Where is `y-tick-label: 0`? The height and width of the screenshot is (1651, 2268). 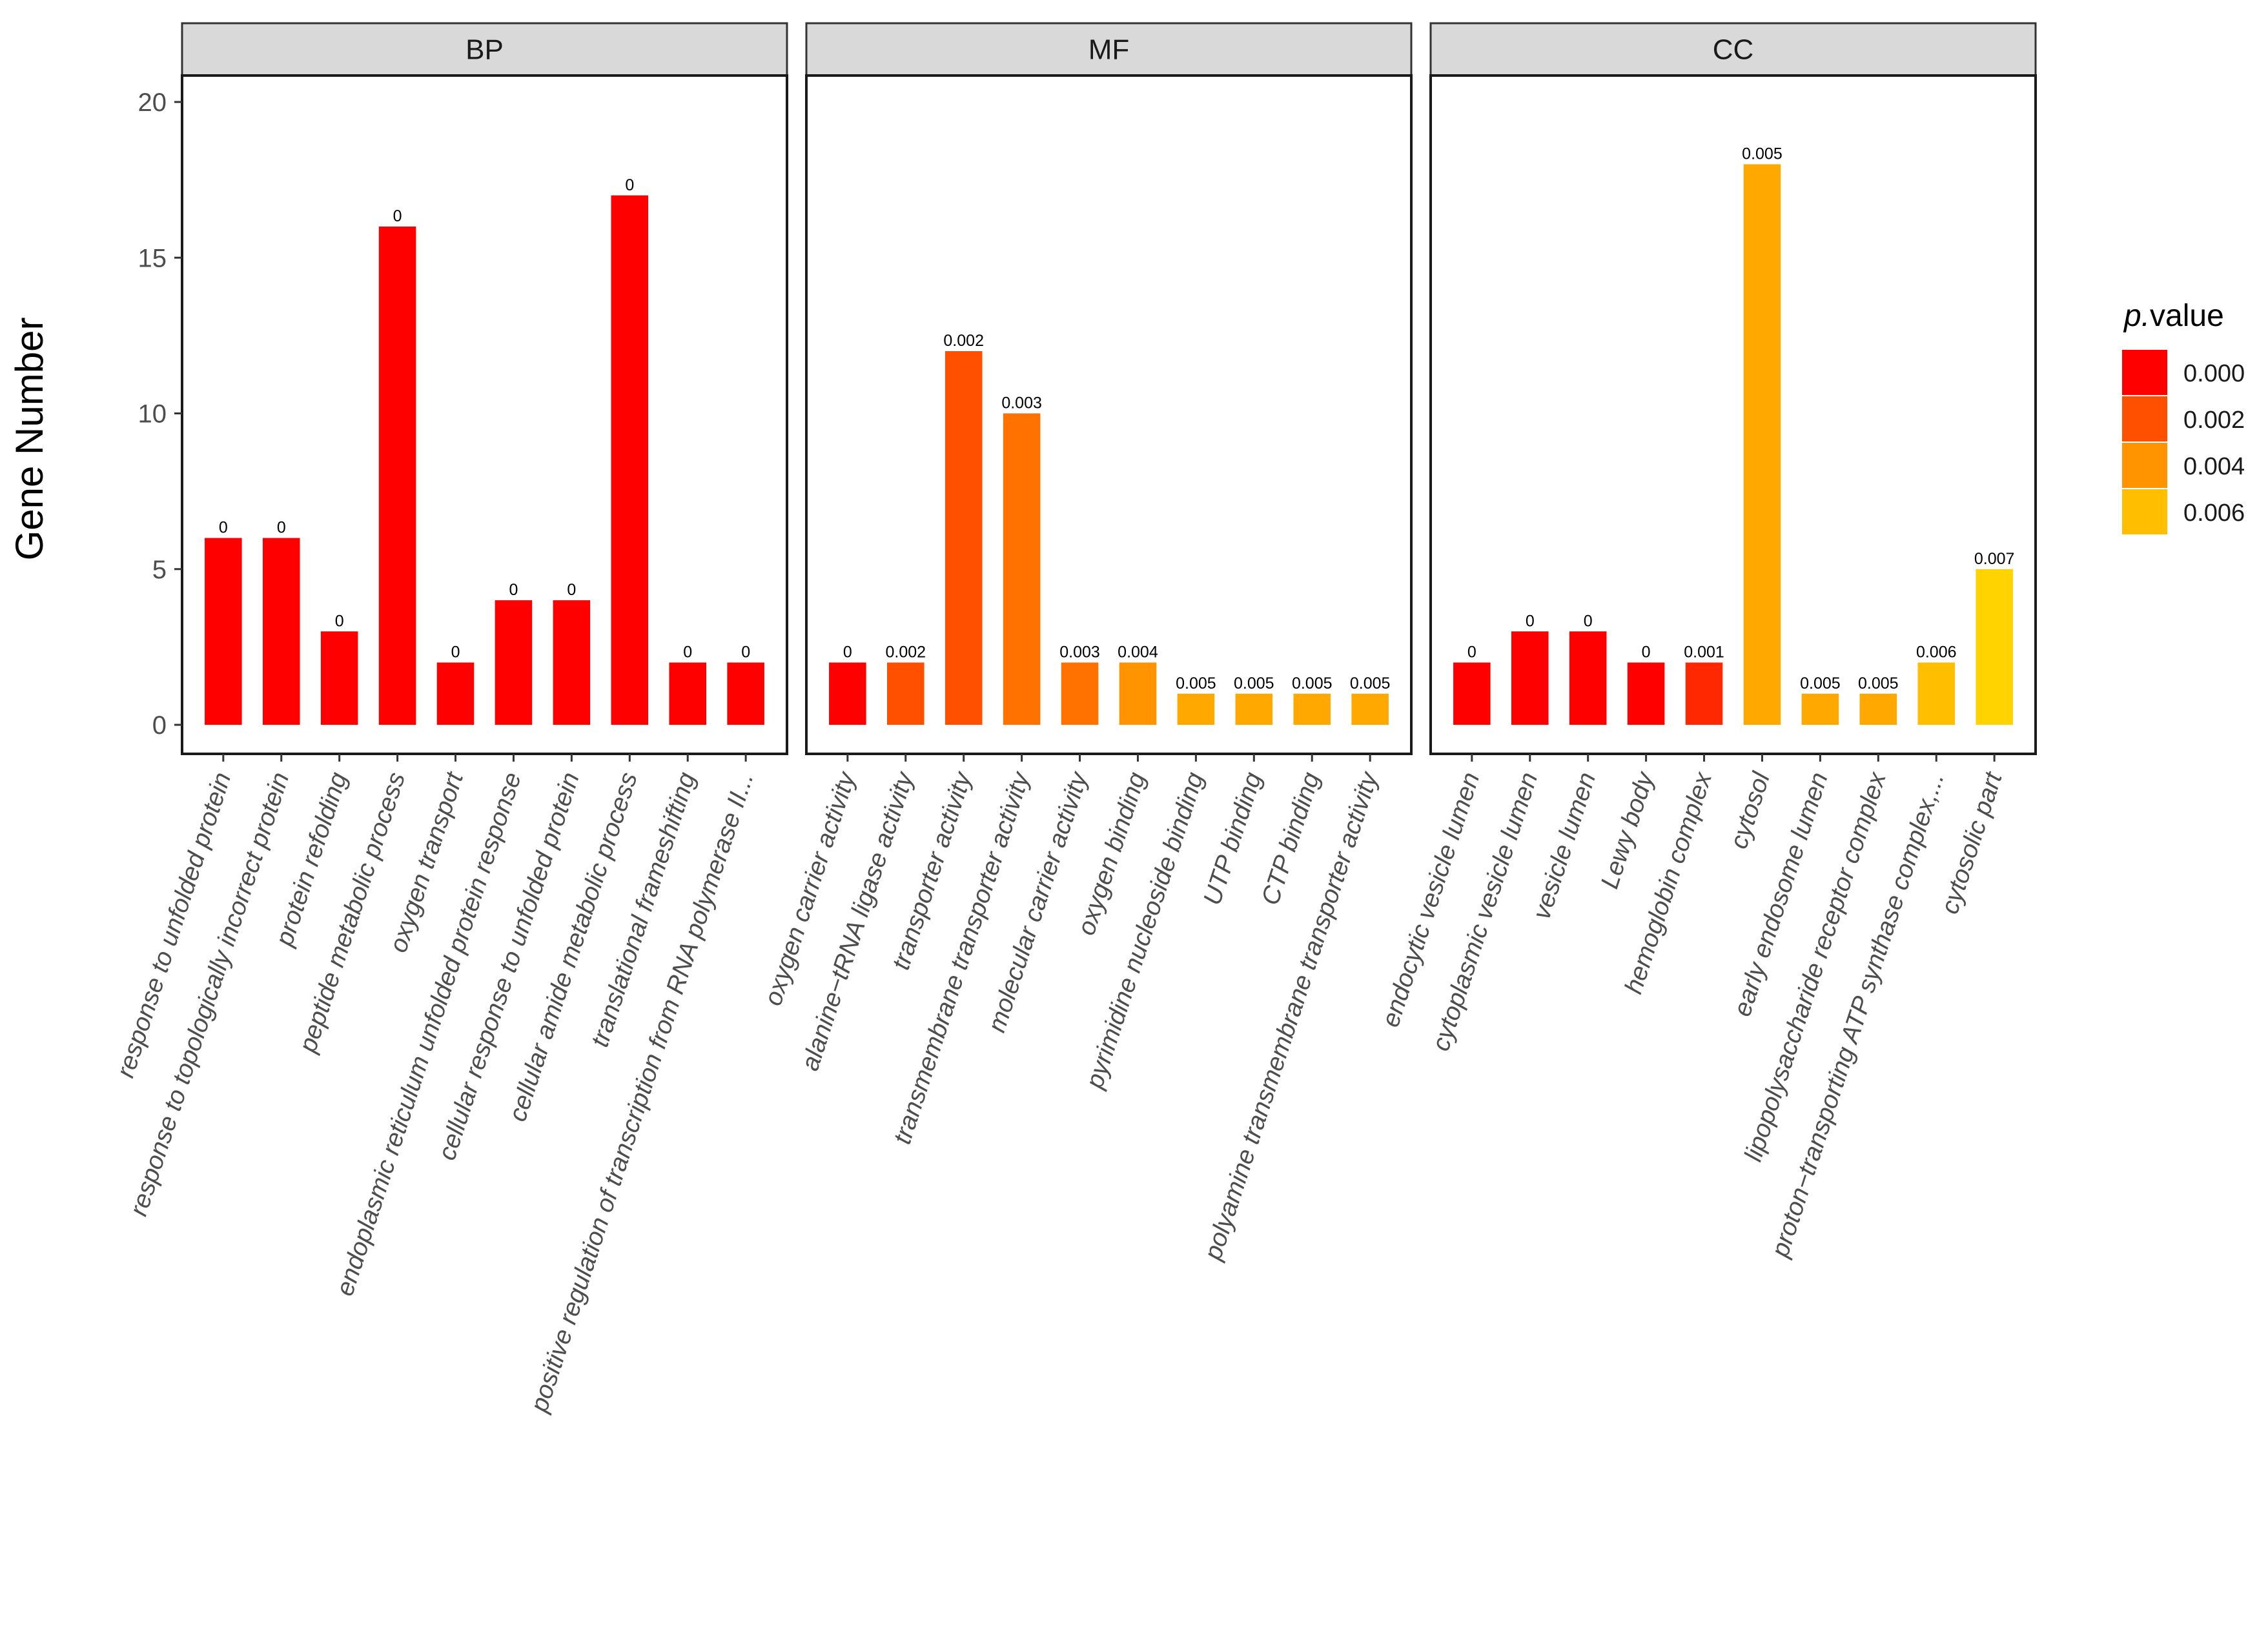 y-tick-label: 0 is located at coordinates (159, 725).